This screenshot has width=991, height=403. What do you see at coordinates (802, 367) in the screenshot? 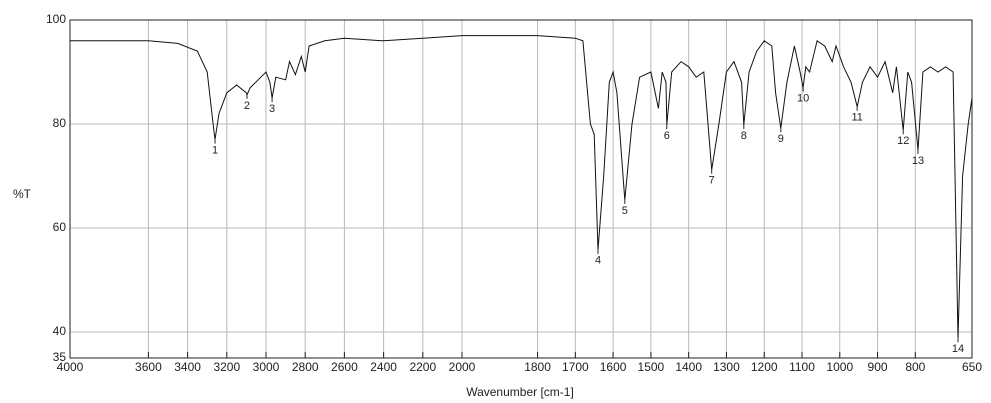
I see `x-tick-label: 1100` at bounding box center [802, 367].